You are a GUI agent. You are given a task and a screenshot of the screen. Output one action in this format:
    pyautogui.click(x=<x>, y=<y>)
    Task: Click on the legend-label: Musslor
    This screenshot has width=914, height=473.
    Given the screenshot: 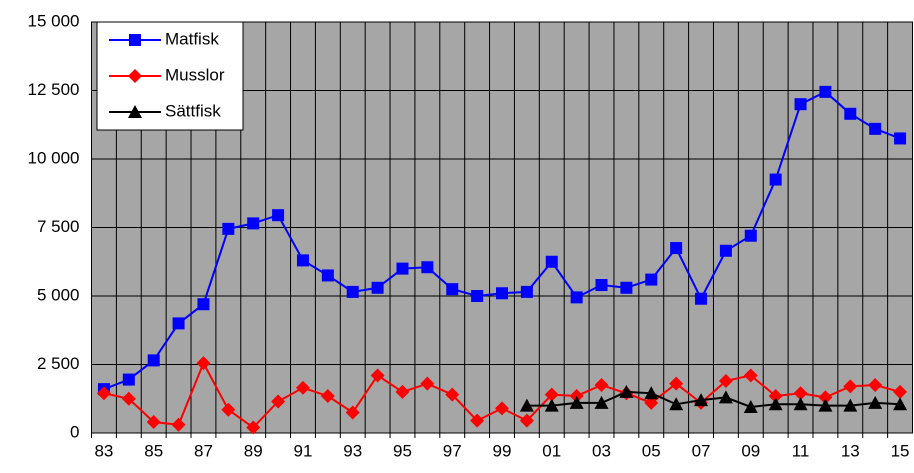 What is the action you would take?
    pyautogui.click(x=195, y=74)
    